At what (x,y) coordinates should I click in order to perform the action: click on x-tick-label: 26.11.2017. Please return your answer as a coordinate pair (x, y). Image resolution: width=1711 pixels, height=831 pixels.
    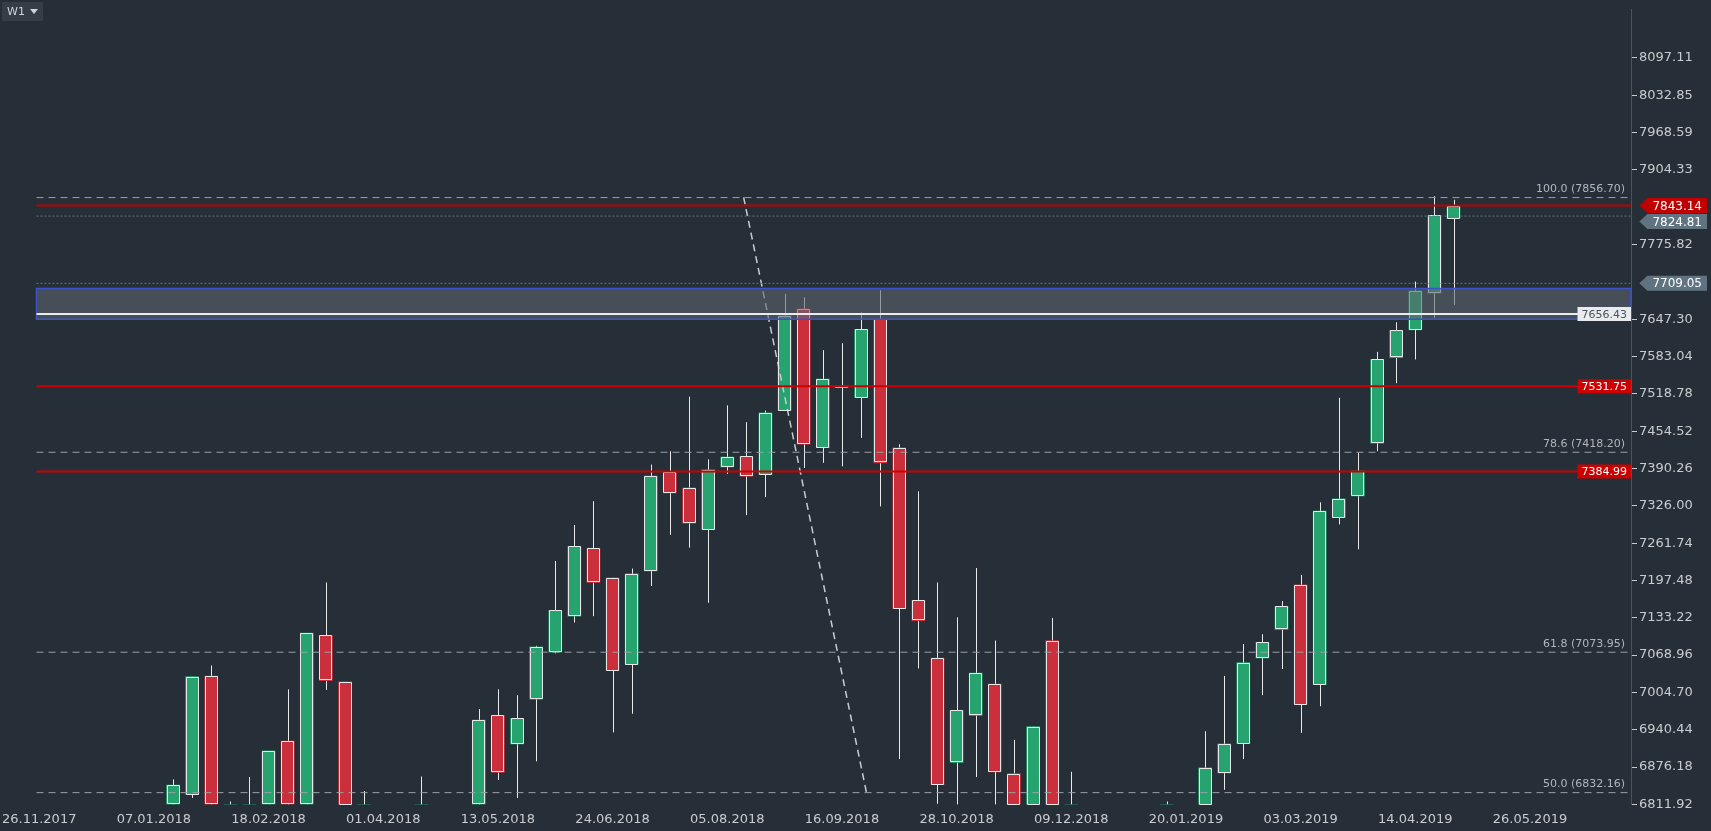
    Looking at the image, I should click on (39, 818).